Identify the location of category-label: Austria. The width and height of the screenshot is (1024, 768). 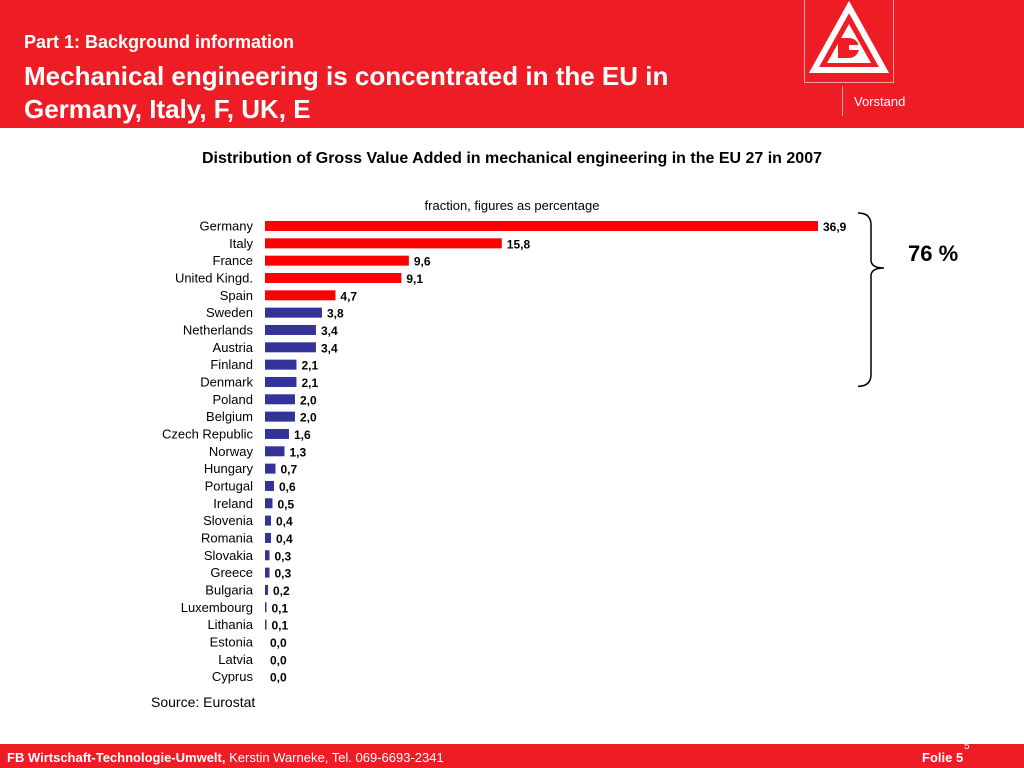
(233, 347).